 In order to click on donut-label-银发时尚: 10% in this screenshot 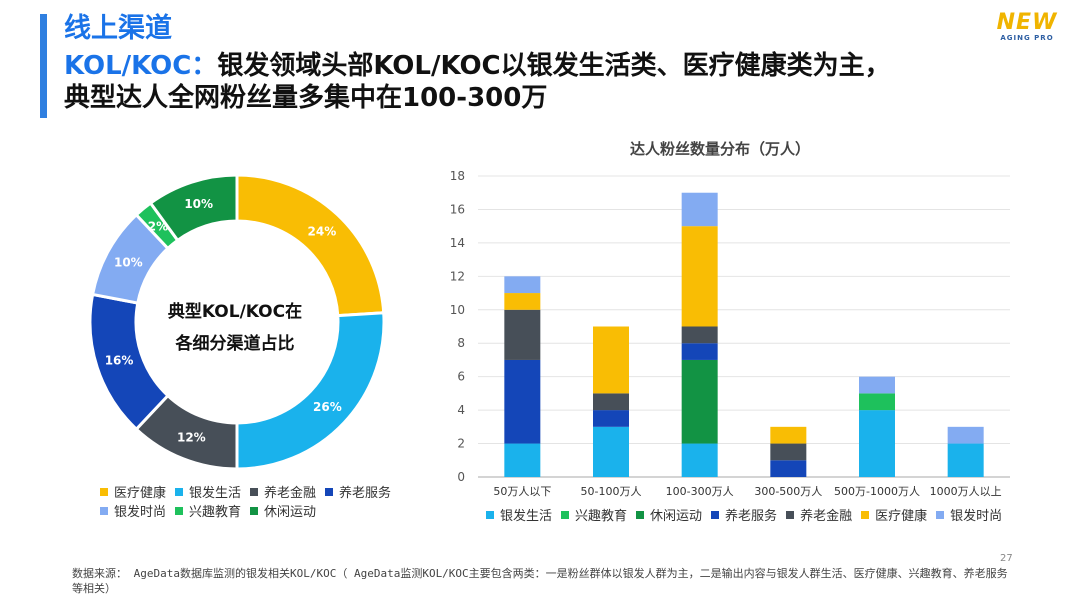, I will do `click(128, 262)`.